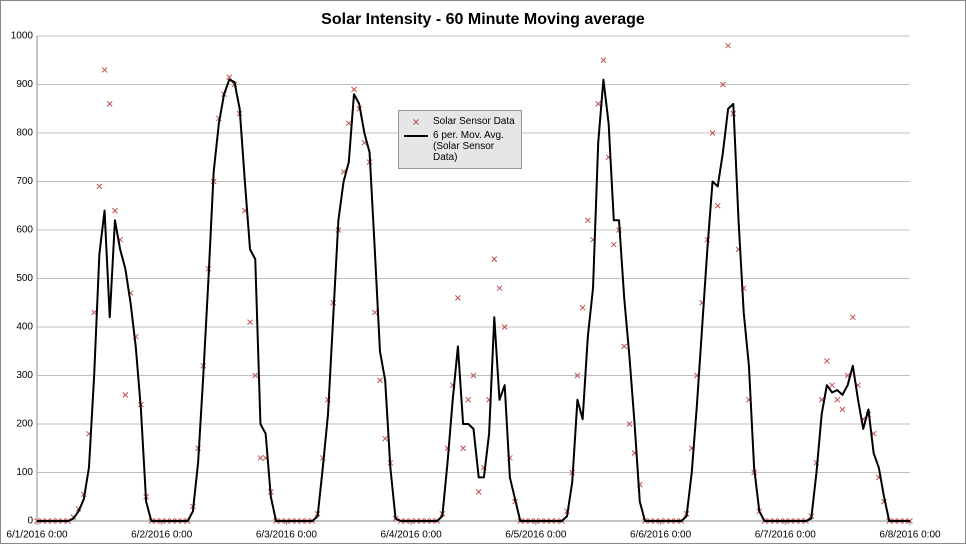 The image size is (966, 544). What do you see at coordinates (162, 535) in the screenshot?
I see `x-tick-label: 6/2/2016 0:00` at bounding box center [162, 535].